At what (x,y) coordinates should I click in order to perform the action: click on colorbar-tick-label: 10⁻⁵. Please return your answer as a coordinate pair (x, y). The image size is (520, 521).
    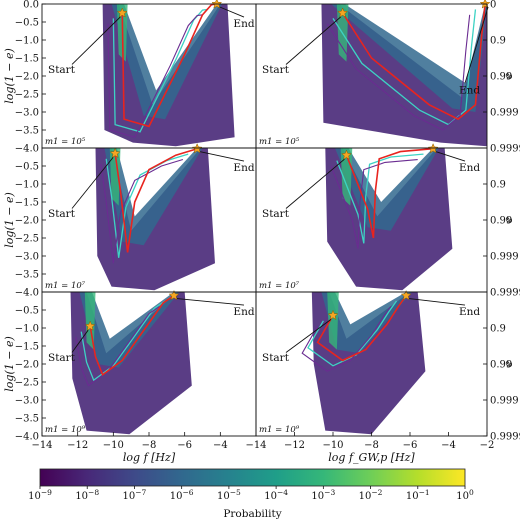
    Looking at the image, I should click on (229, 495).